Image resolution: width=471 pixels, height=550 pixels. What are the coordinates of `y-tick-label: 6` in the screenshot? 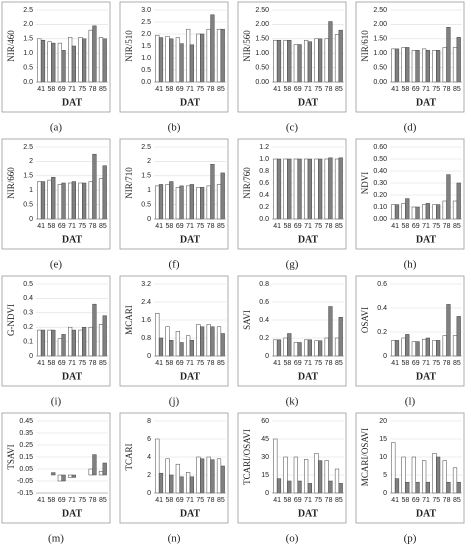 It's located at (149, 439).